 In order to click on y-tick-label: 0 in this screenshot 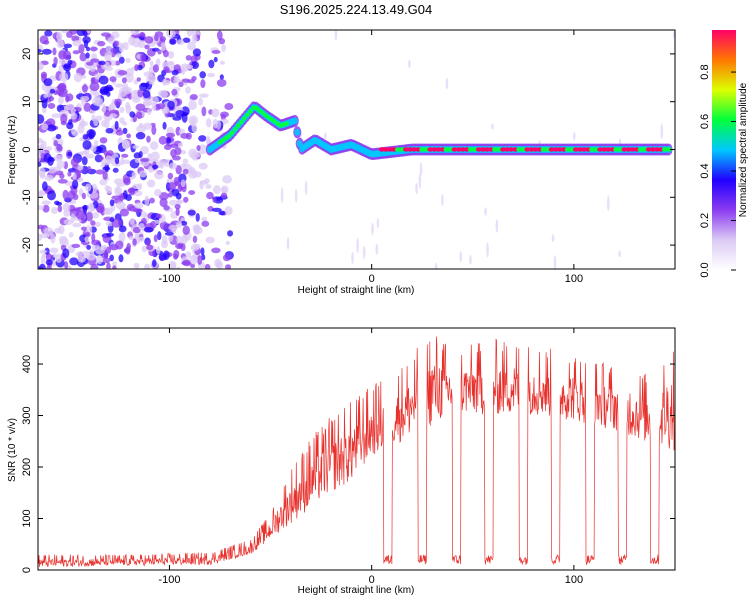, I will do `click(27, 570)`.